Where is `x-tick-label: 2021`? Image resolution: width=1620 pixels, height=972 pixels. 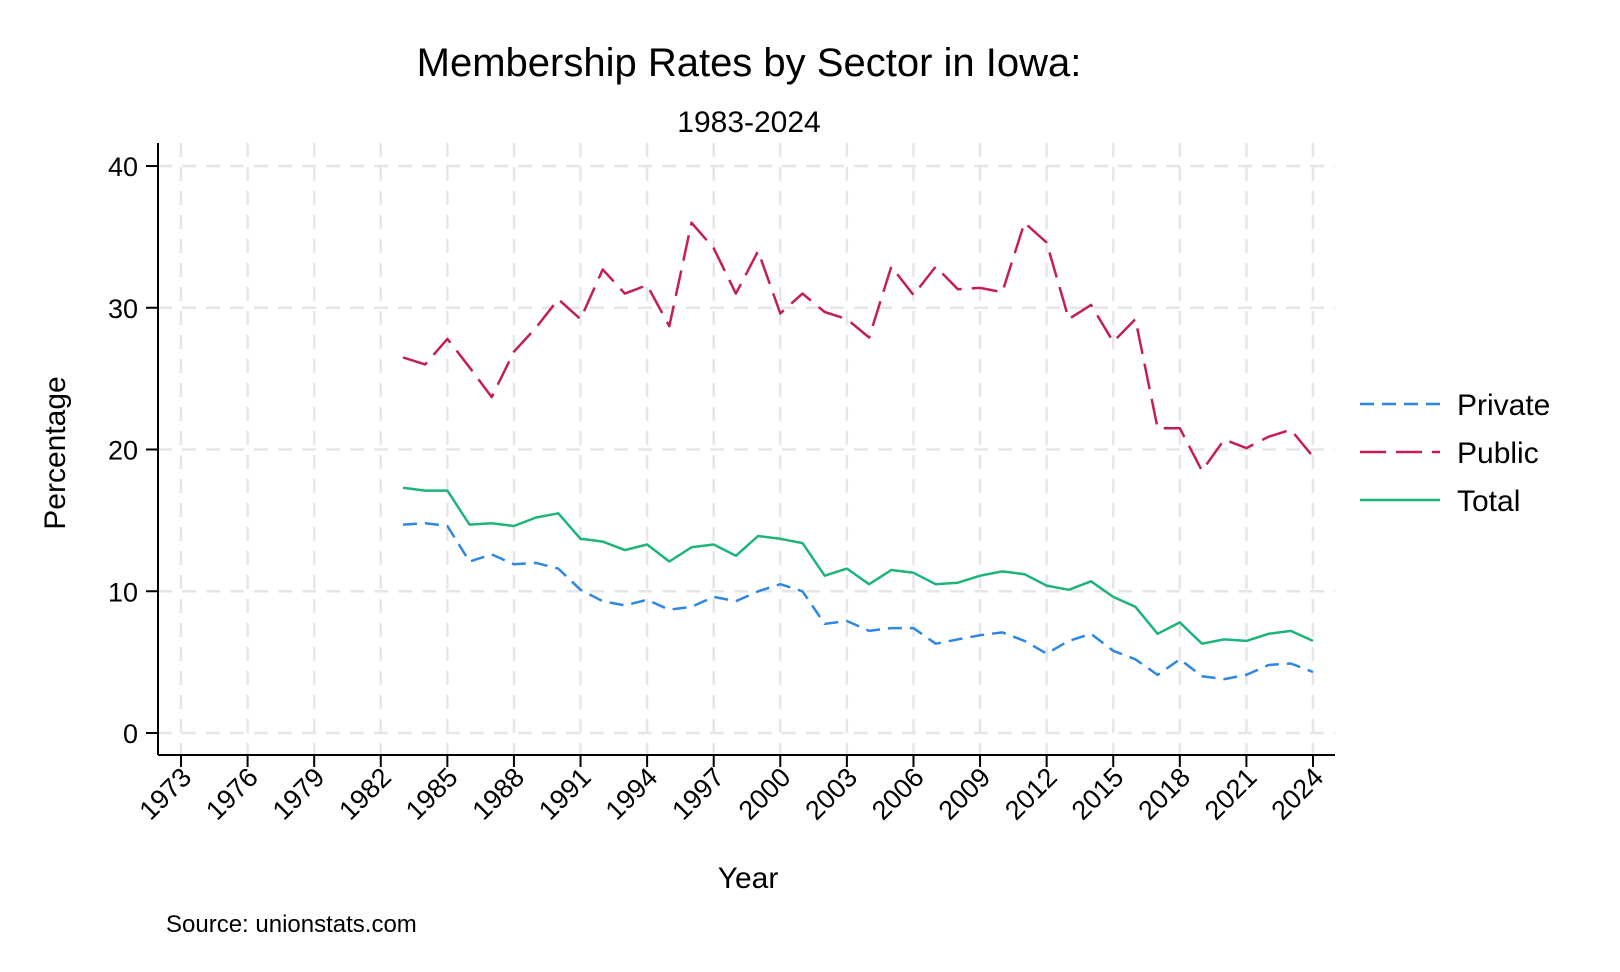
x-tick-label: 2021 is located at coordinates (1231, 794).